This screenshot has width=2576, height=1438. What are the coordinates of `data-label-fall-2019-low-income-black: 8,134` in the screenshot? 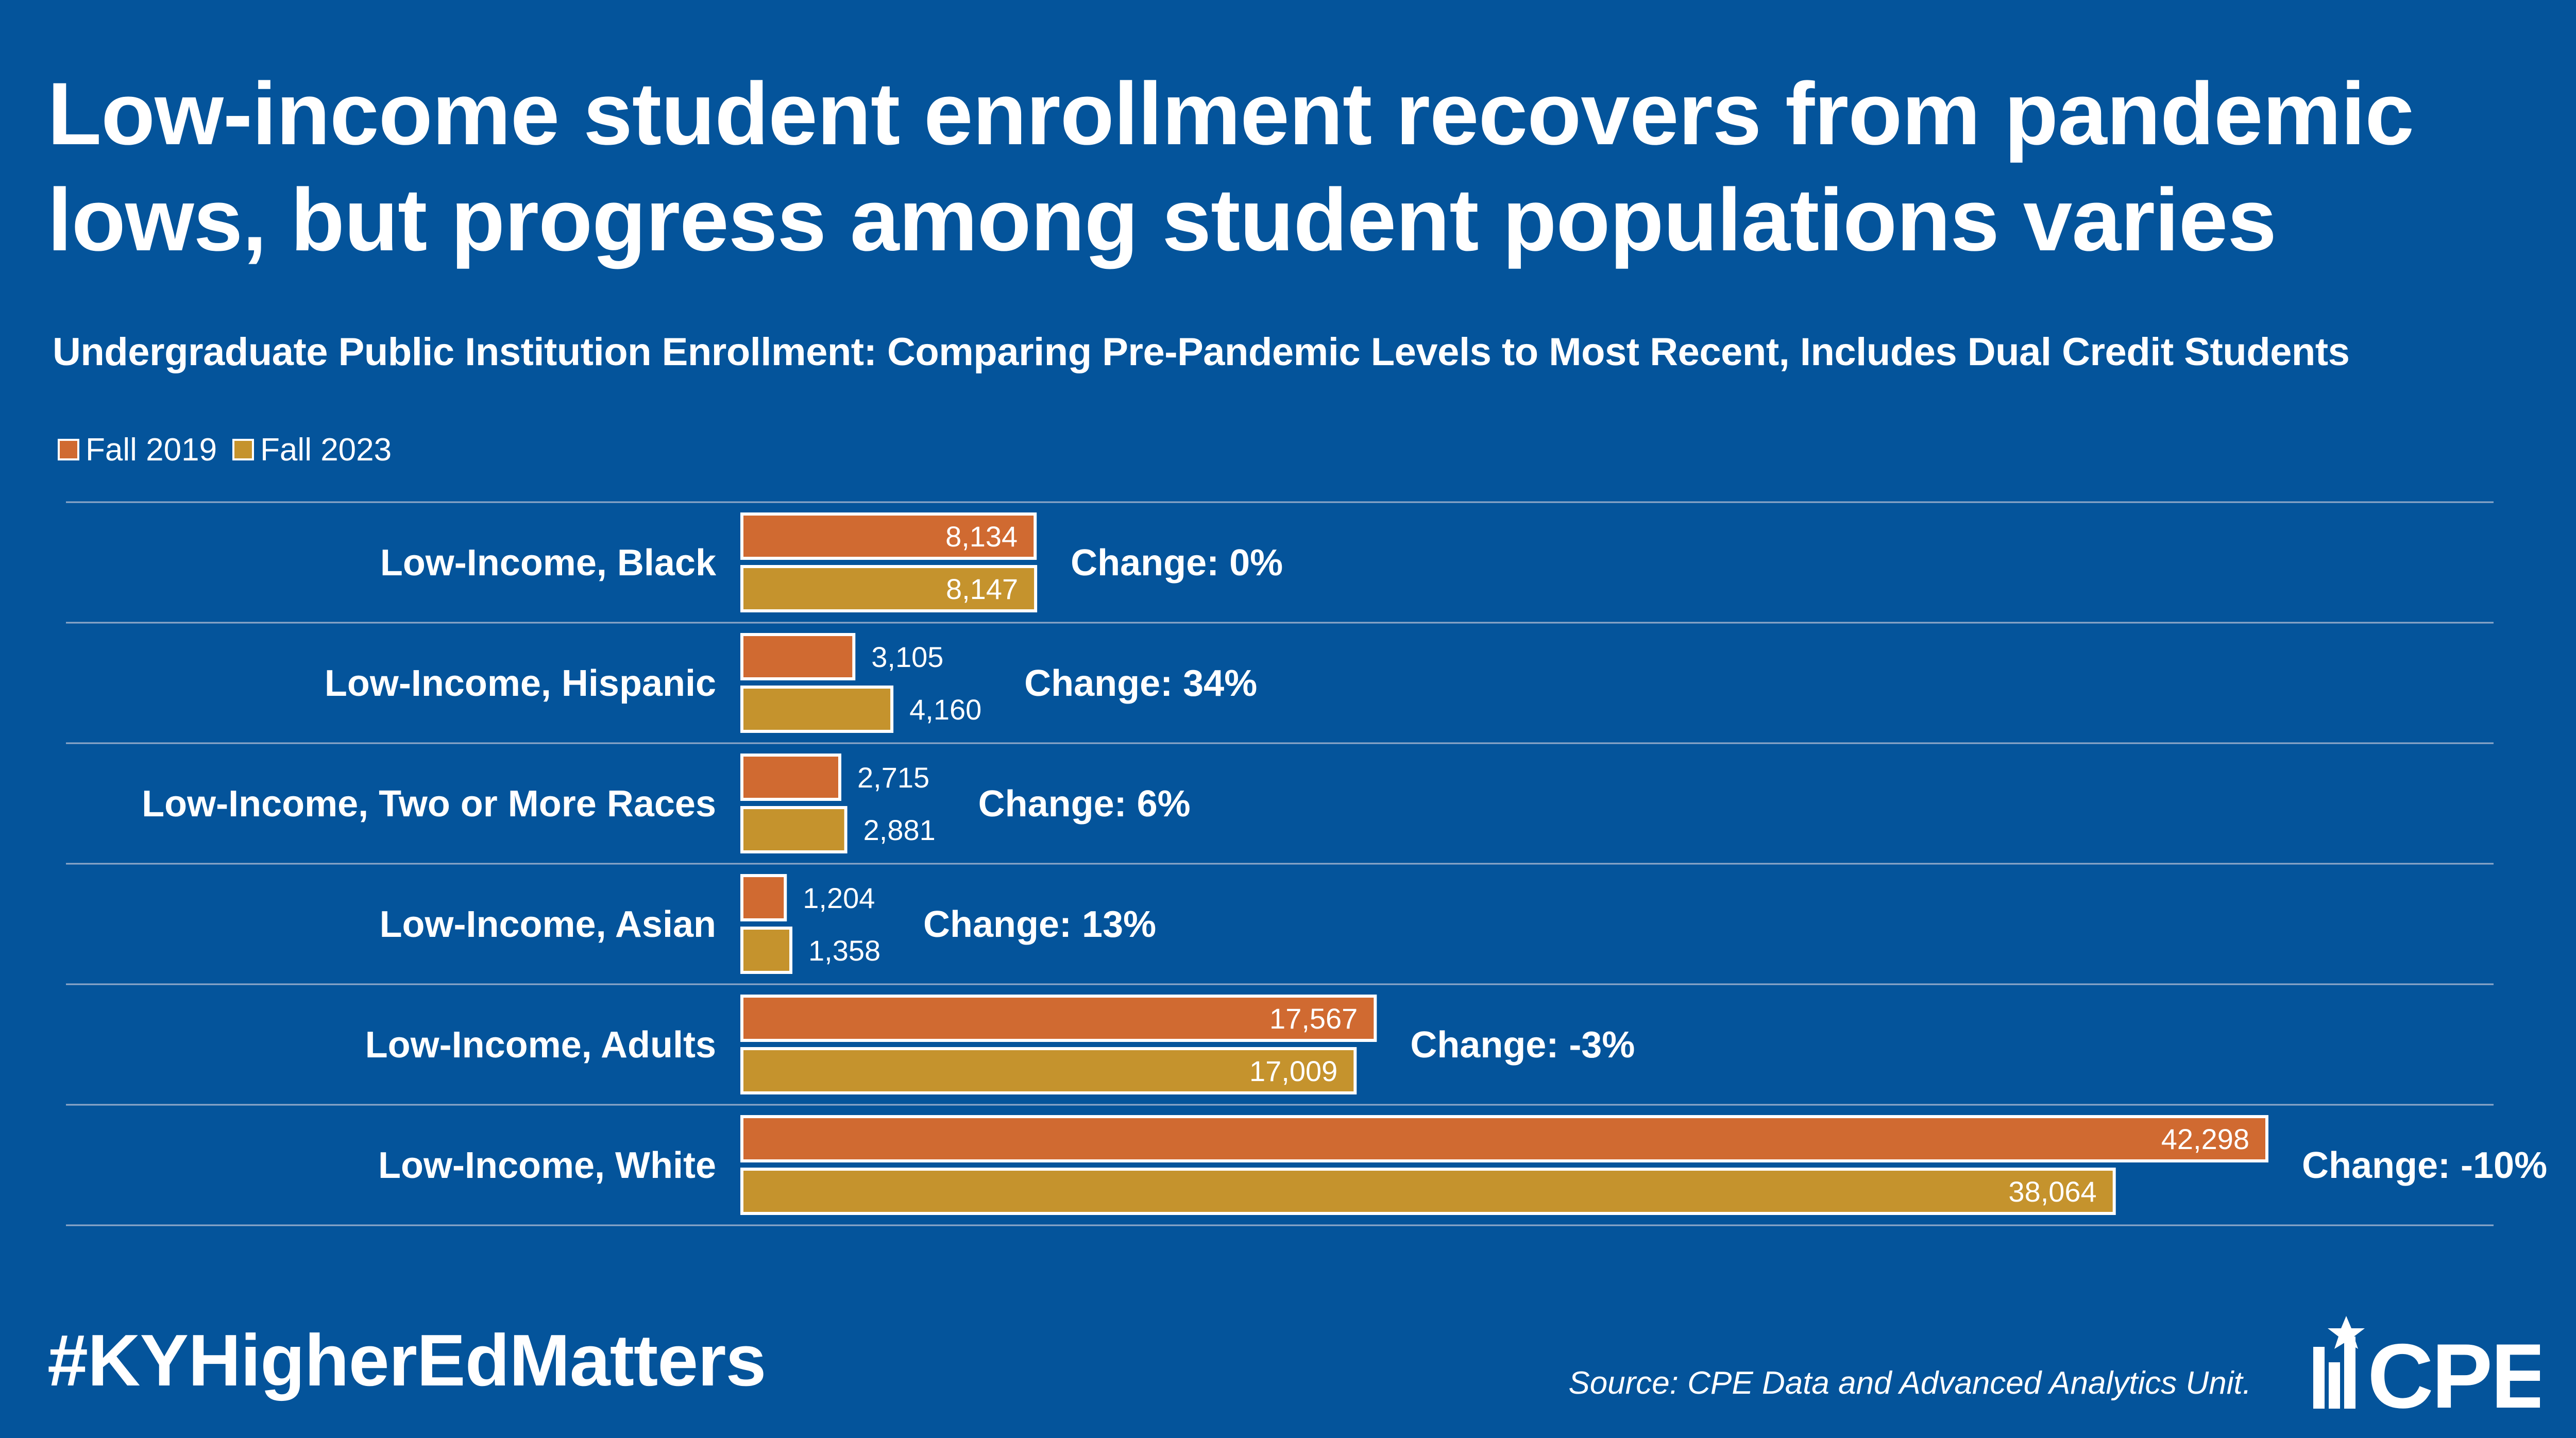 It's located at (981, 536).